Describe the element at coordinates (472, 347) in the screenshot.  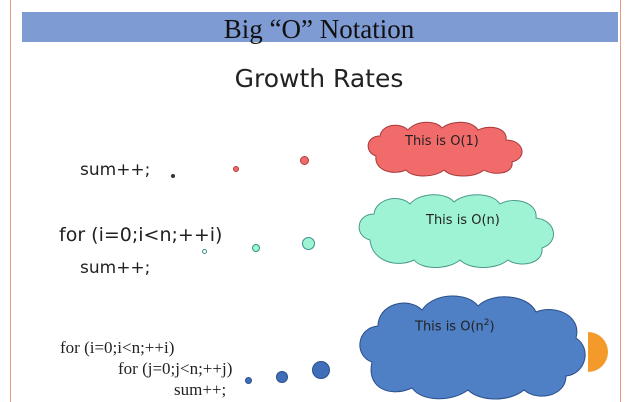
I see `cloud-on2` at that location.